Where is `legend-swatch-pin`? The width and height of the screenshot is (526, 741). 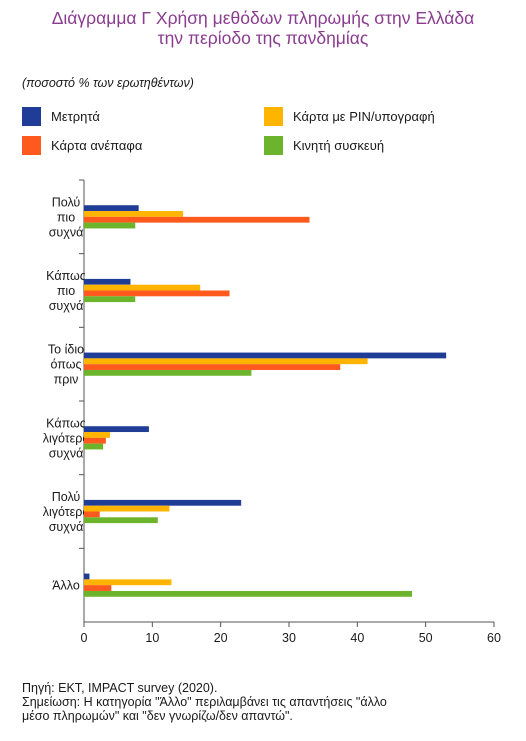
legend-swatch-pin is located at coordinates (273, 116).